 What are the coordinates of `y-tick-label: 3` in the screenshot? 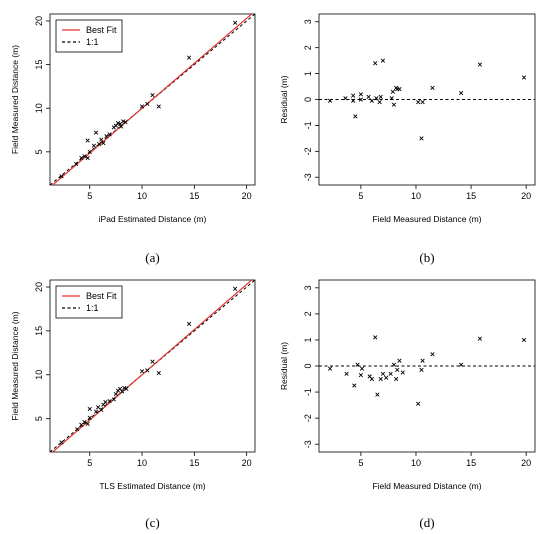 It's located at (308, 21).